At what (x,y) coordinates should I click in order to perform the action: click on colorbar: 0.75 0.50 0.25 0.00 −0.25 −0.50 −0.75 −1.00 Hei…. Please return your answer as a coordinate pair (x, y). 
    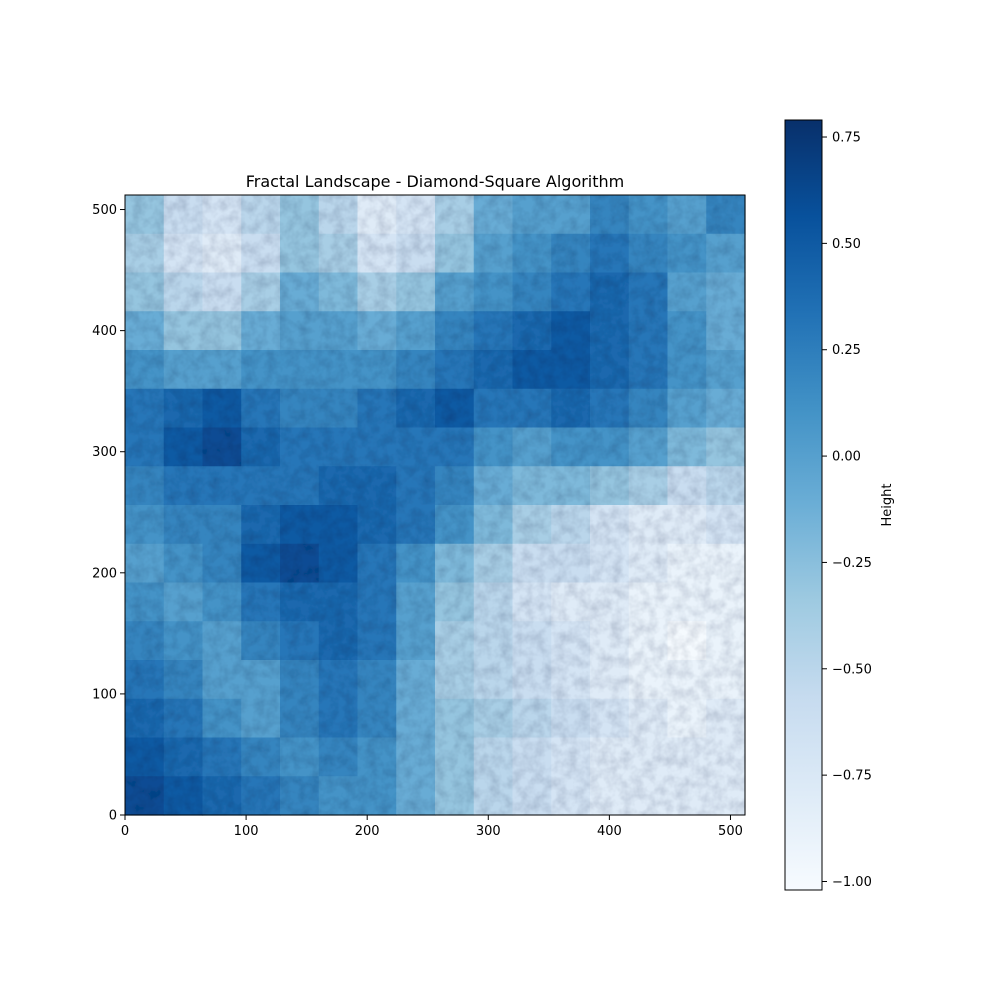
    Looking at the image, I should click on (839, 505).